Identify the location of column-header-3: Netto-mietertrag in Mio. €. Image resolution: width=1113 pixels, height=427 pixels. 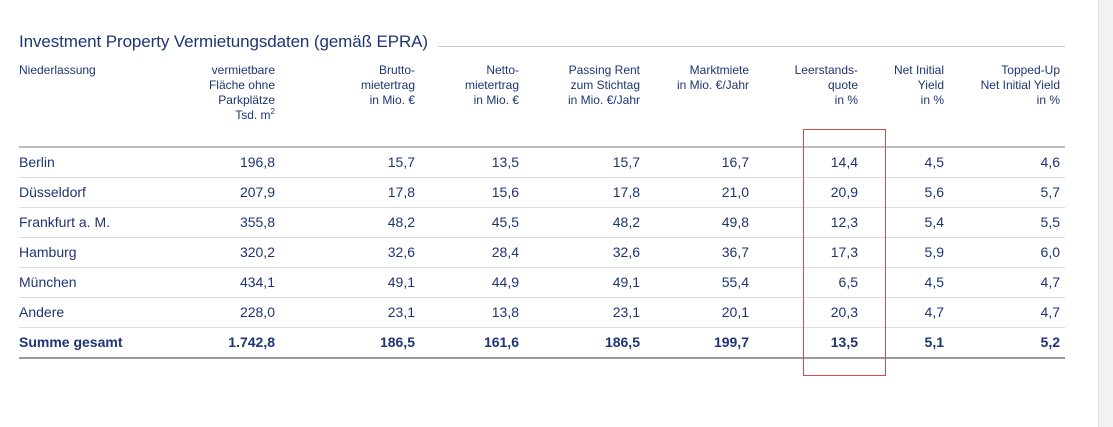
(492, 85).